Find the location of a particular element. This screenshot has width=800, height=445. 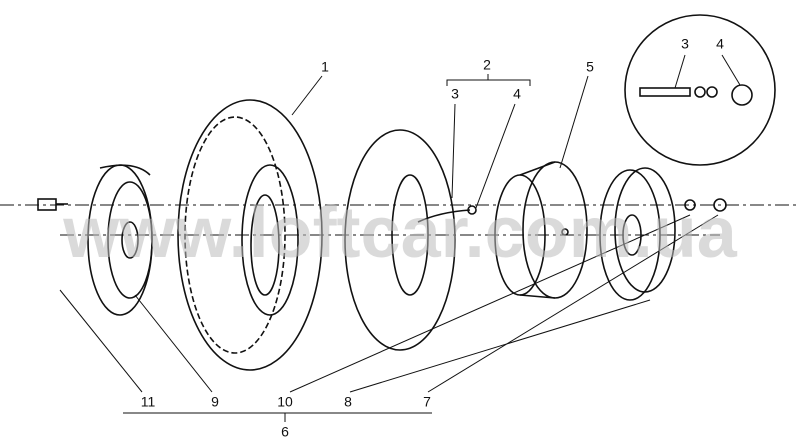

wheel-disc is located at coordinates (637, 234).